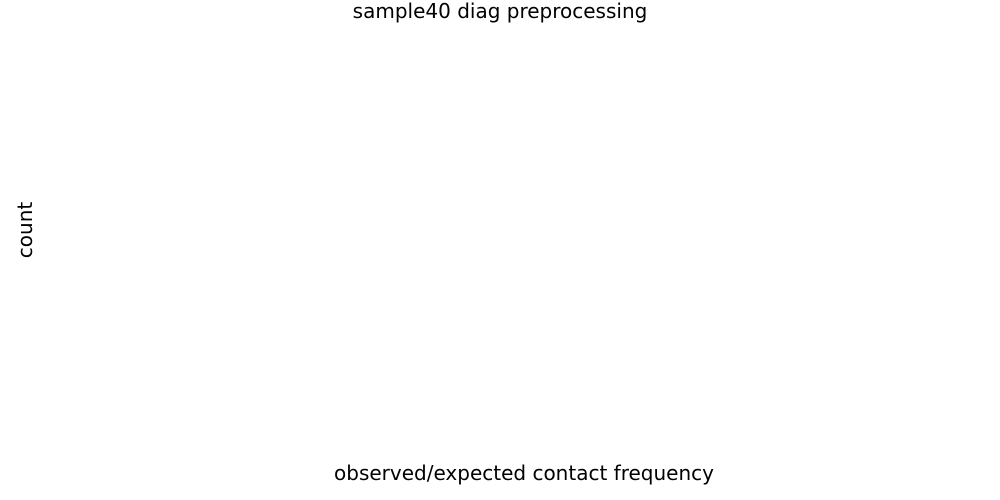 This screenshot has width=1000, height=500. Describe the element at coordinates (524, 473) in the screenshot. I see `x-axis-label: observed/expected contact frequency` at that location.